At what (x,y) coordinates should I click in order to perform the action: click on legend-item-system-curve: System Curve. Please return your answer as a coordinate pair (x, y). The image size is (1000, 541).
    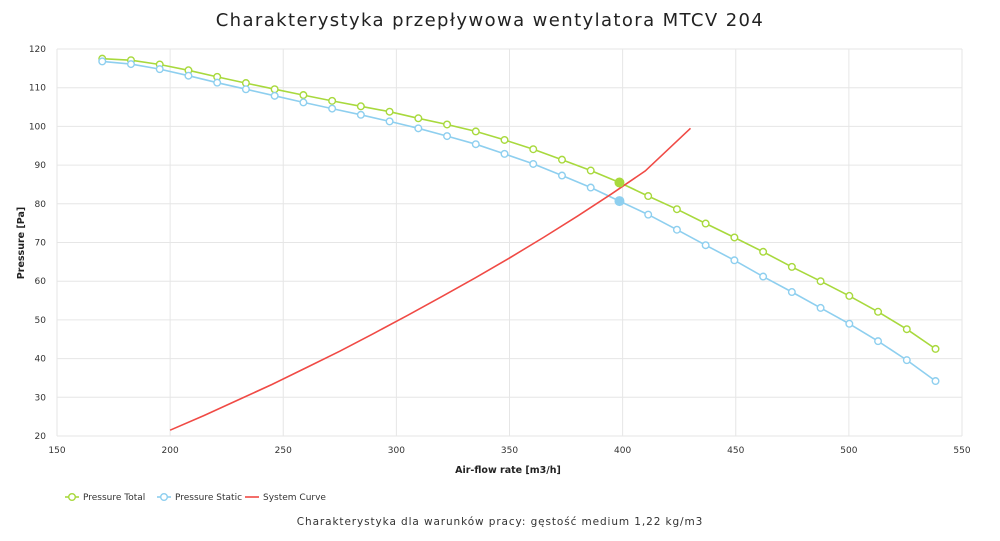
    Looking at the image, I should click on (285, 498).